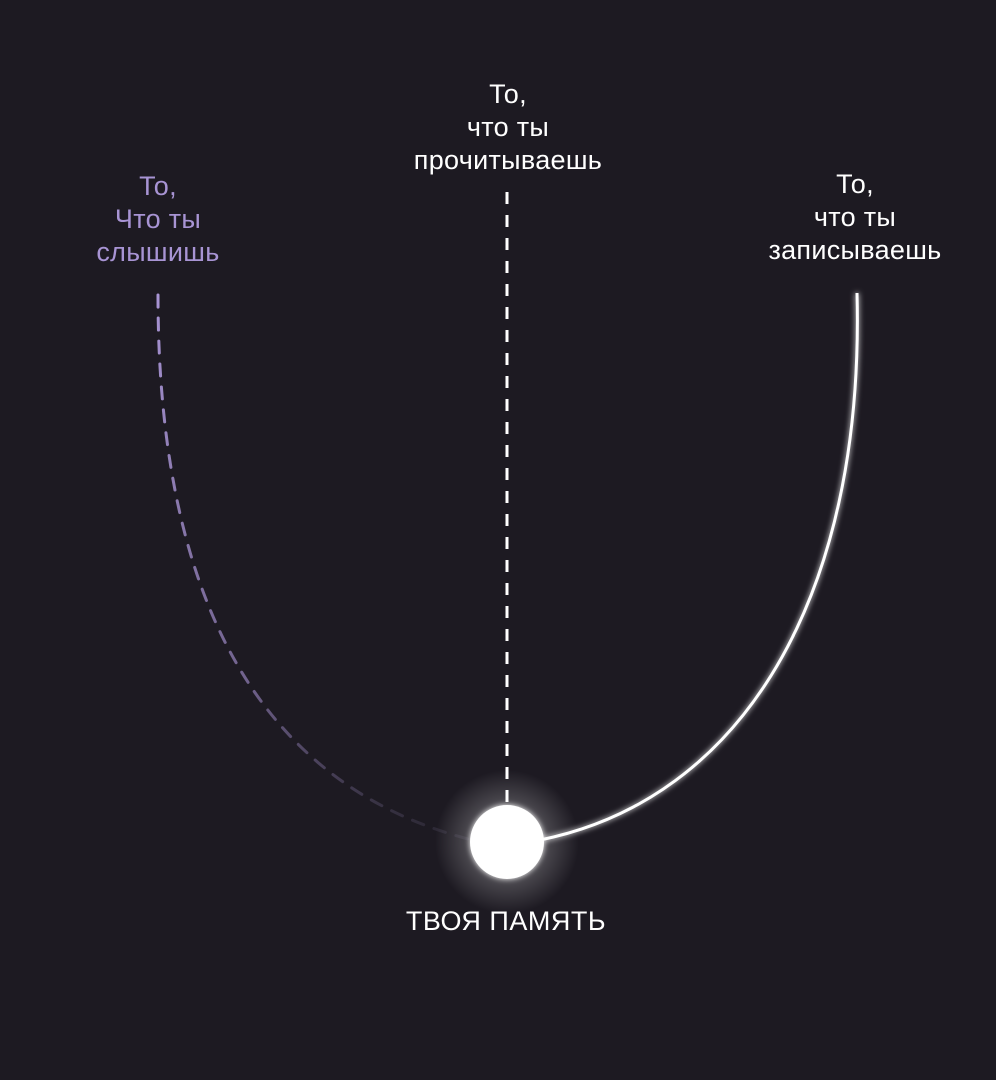 The image size is (996, 1080). What do you see at coordinates (508, 94) in the screenshot?
I see `read-label-line-1: То,` at bounding box center [508, 94].